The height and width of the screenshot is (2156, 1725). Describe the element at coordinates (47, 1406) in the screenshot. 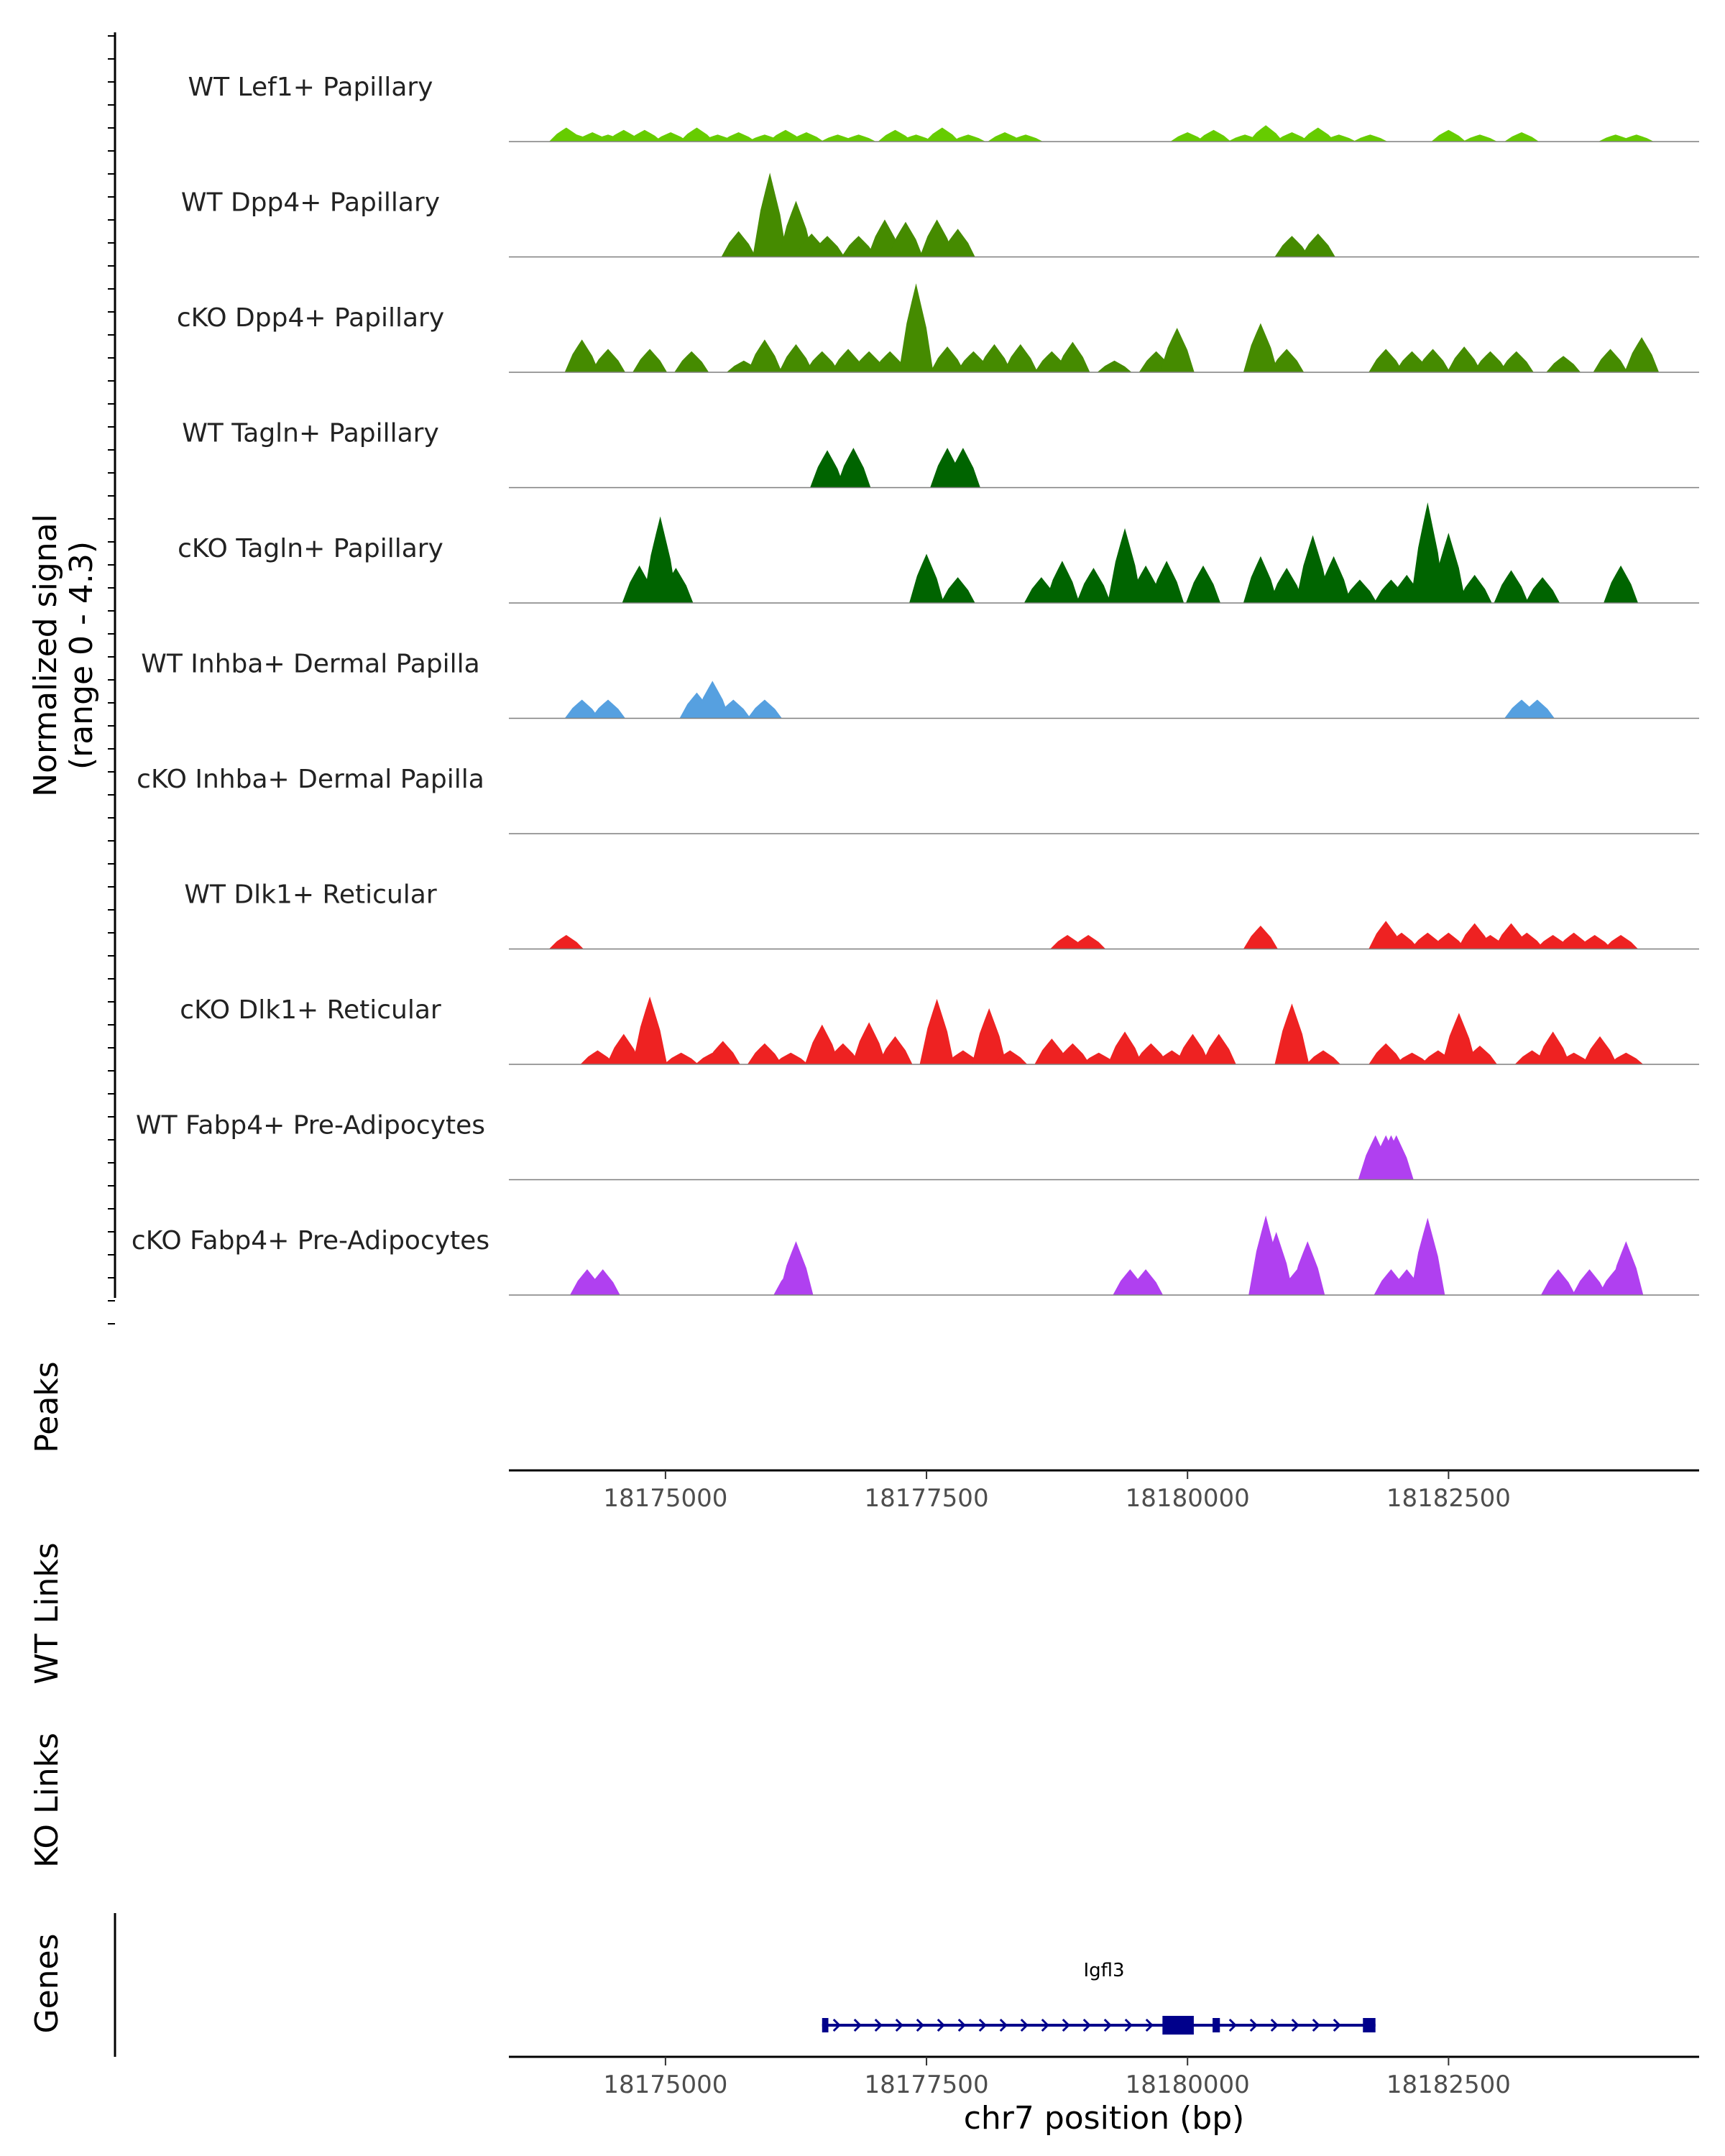

I see `peaks-panel-label: Peaks` at that location.